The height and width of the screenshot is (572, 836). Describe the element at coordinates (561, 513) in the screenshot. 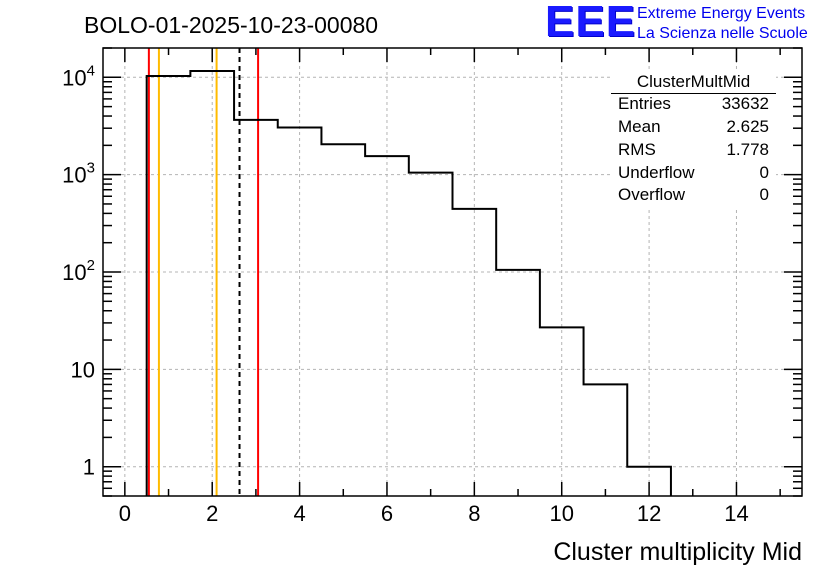

I see `x-tick-label: 10` at that location.